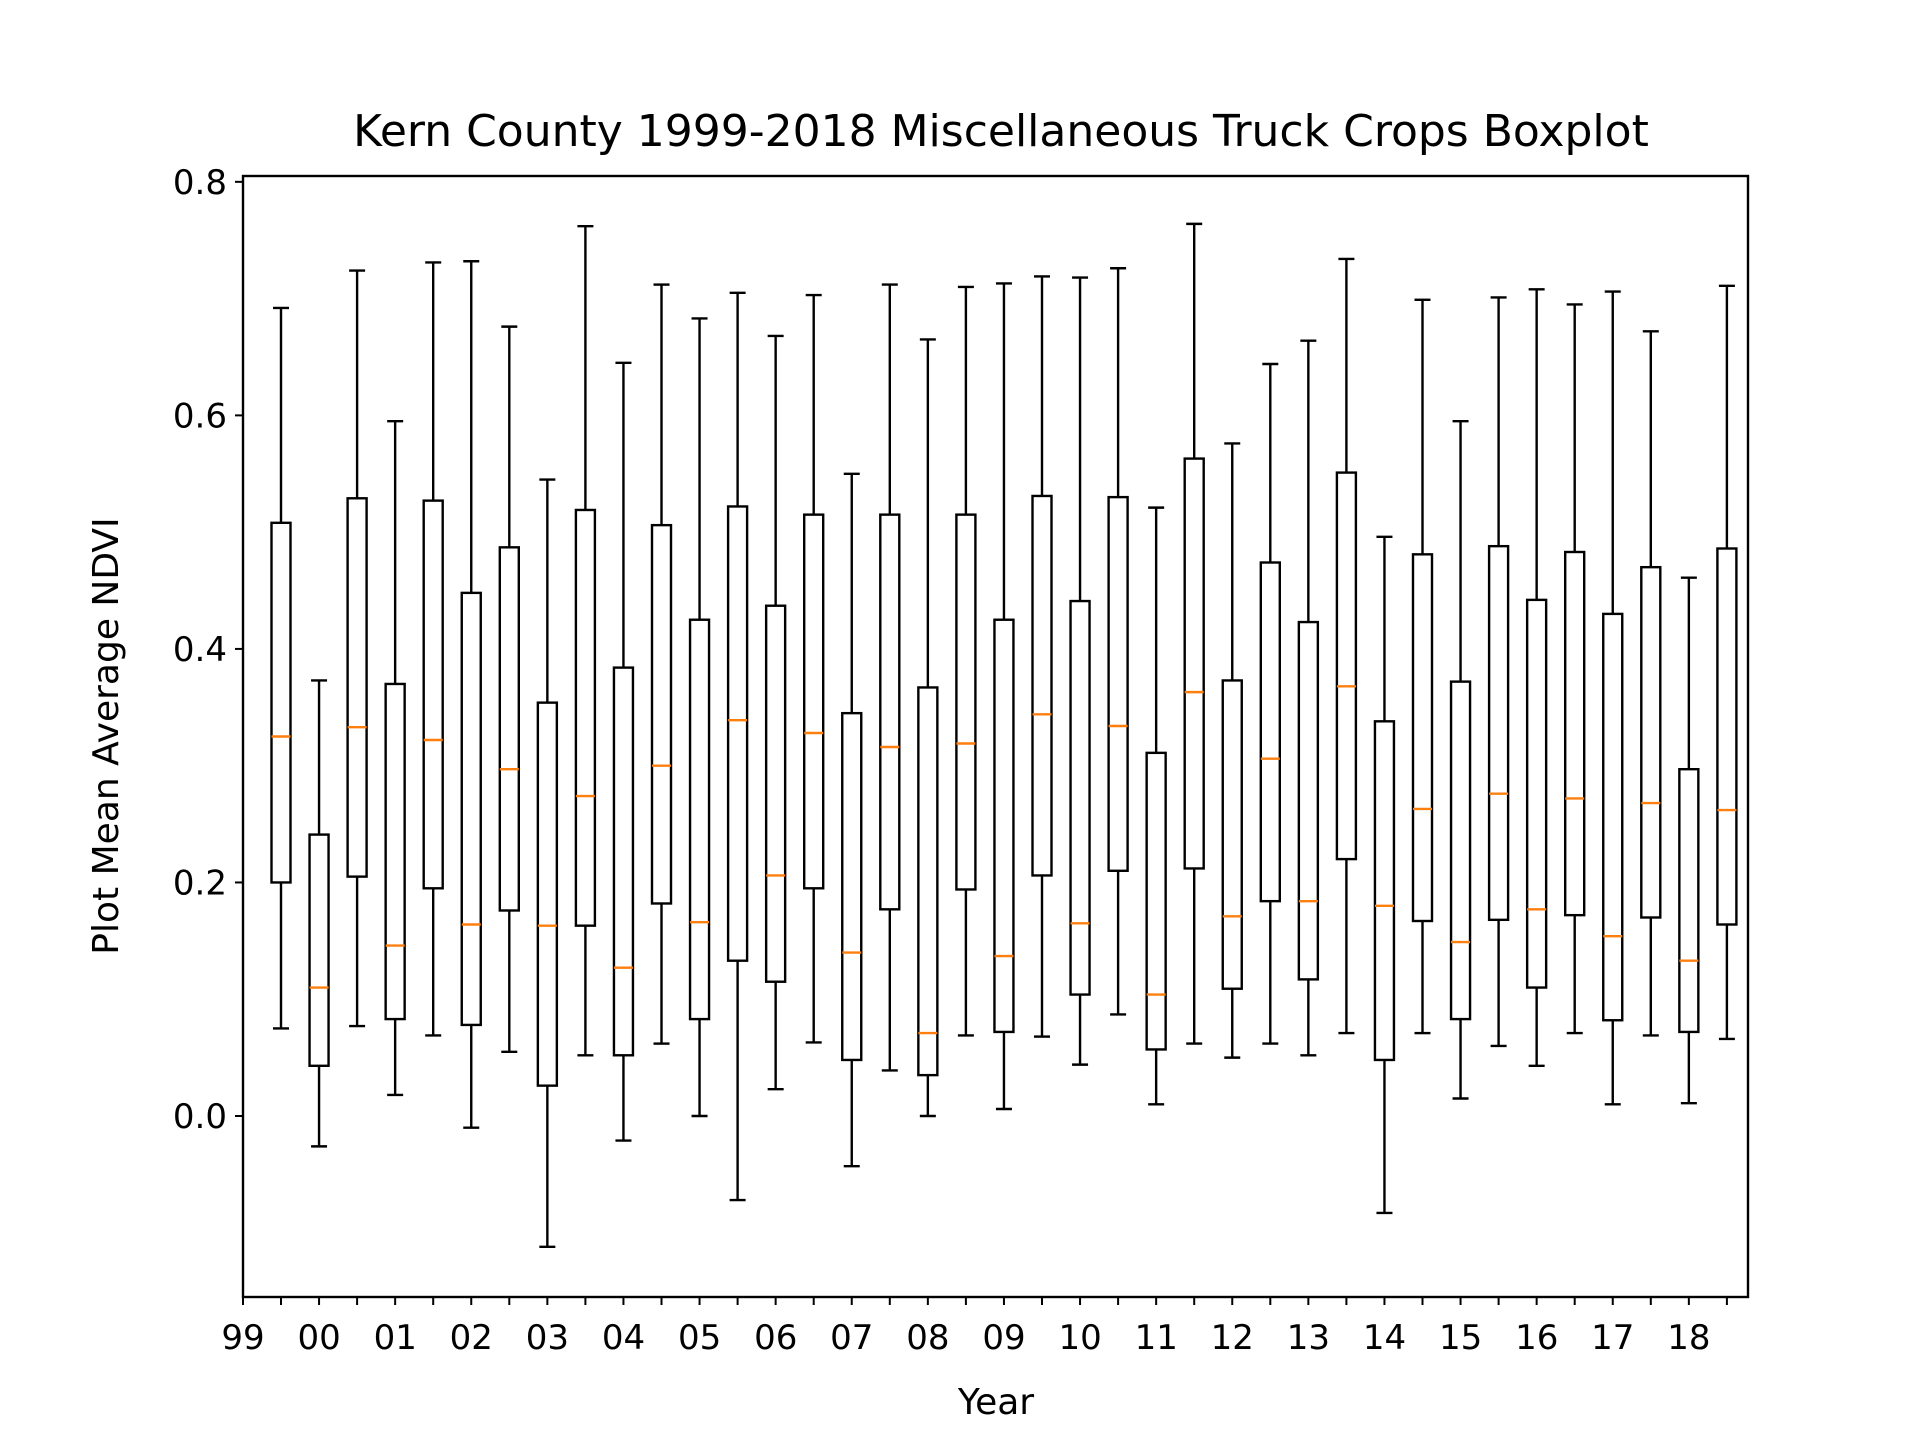 This screenshot has width=1920, height=1440. Describe the element at coordinates (106, 735) in the screenshot. I see `y-axis-label: Plot Mean Average NDVI` at that location.